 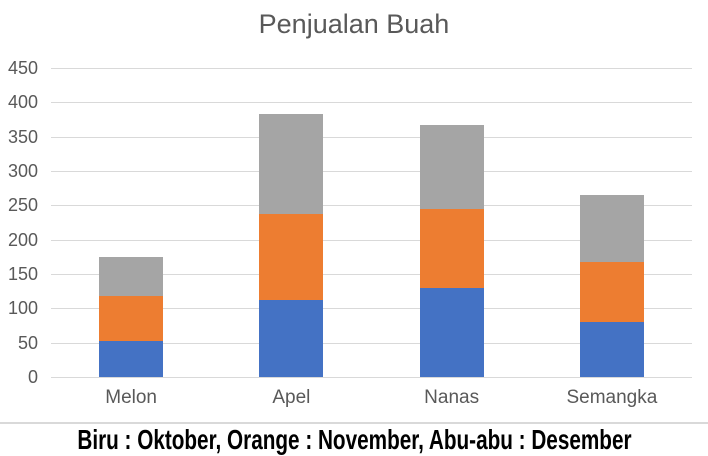 I want to click on y-tick-label: 100, so click(x=22, y=308).